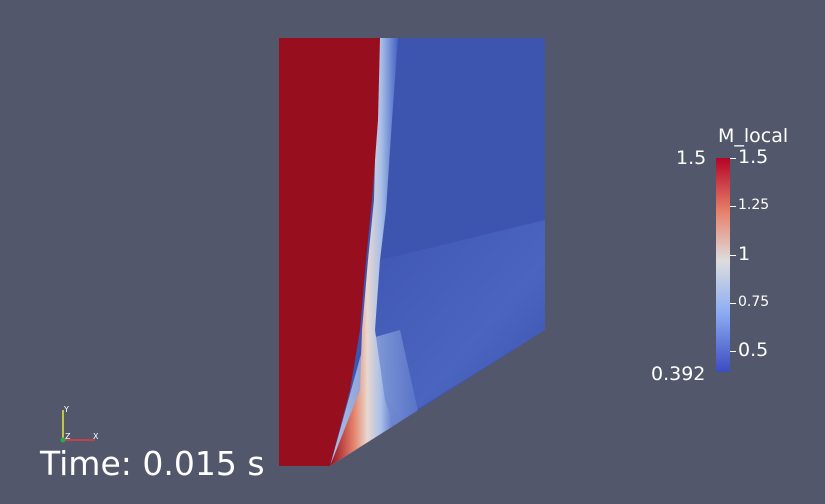  What do you see at coordinates (152, 463) in the screenshot?
I see `time-annotation: Time: 0.015 s` at bounding box center [152, 463].